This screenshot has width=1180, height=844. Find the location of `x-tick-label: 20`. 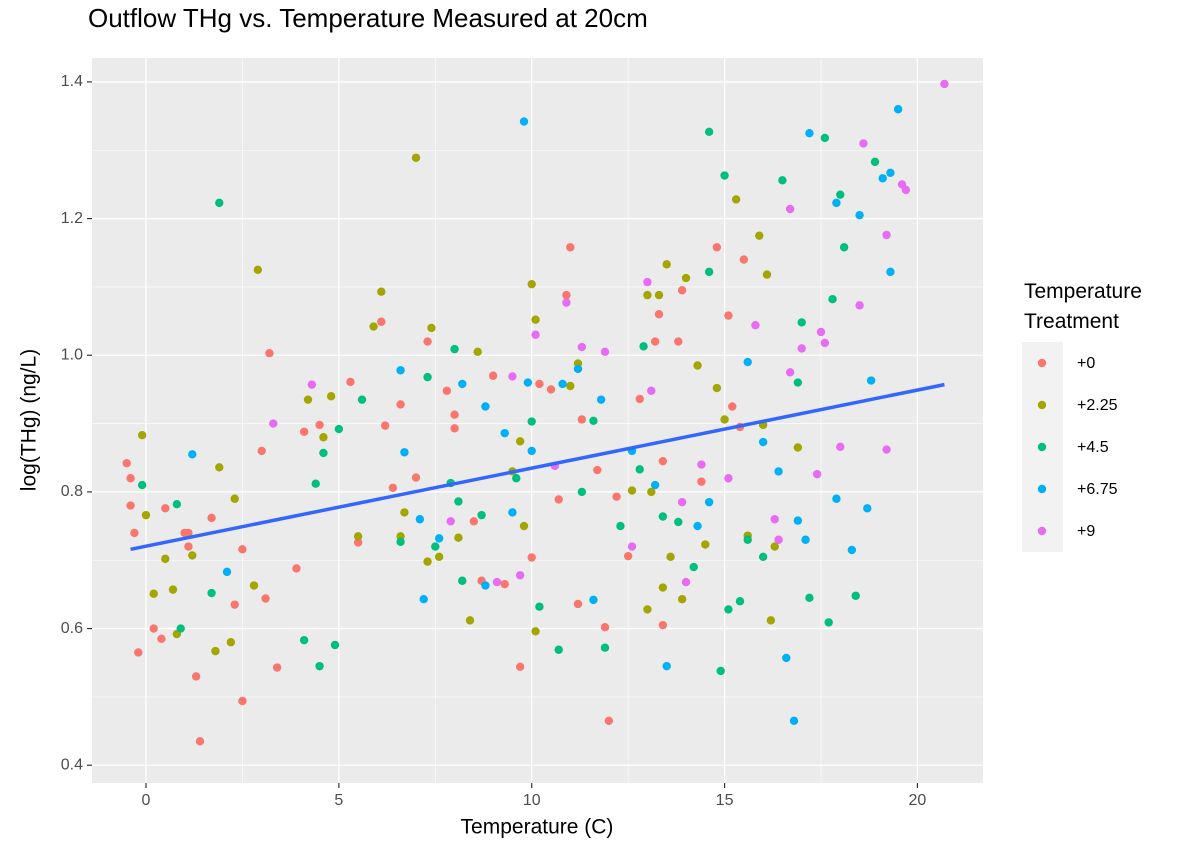

x-tick-label: 20 is located at coordinates (918, 800).